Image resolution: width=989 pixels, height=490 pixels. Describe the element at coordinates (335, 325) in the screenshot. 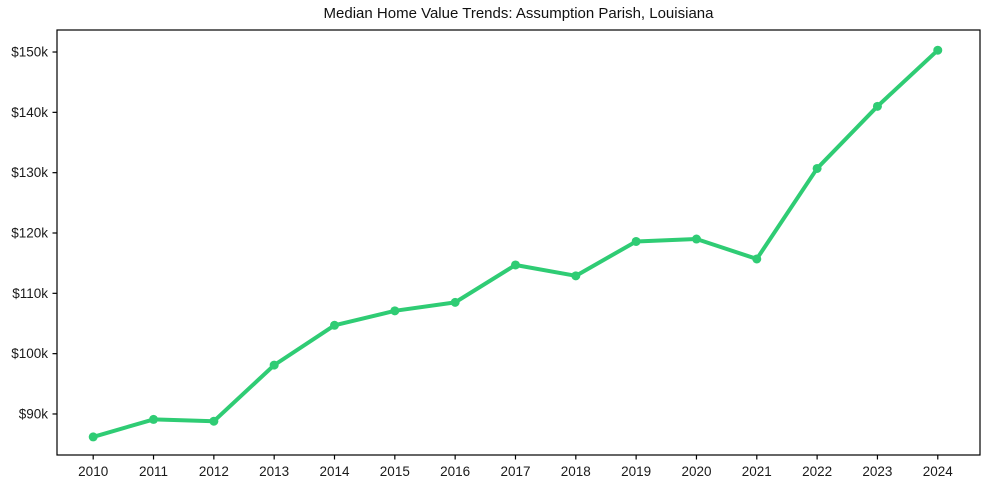

I see `data-point-2014` at that location.